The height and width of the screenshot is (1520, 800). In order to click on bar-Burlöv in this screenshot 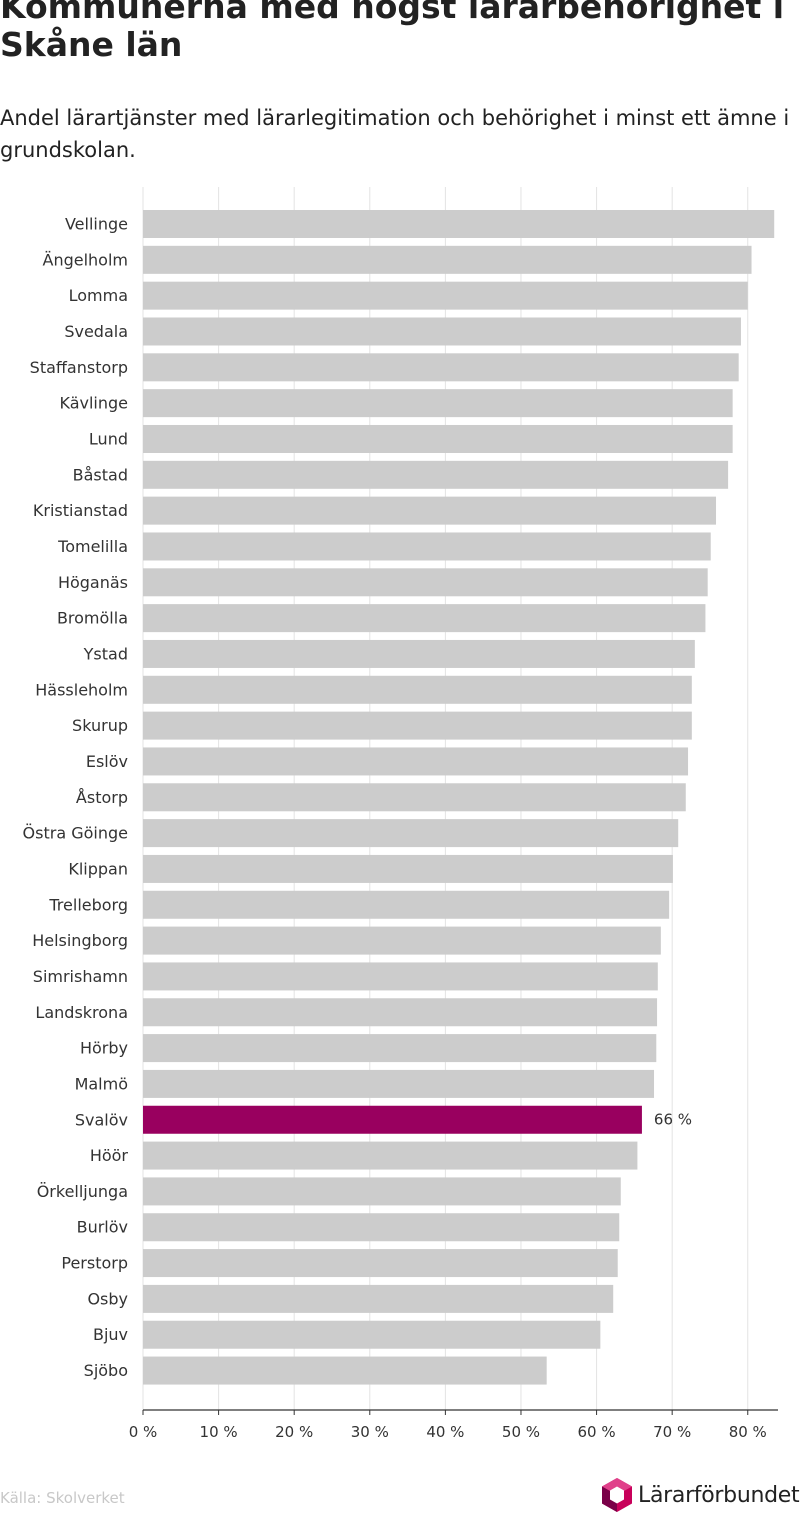, I will do `click(381, 1227)`.